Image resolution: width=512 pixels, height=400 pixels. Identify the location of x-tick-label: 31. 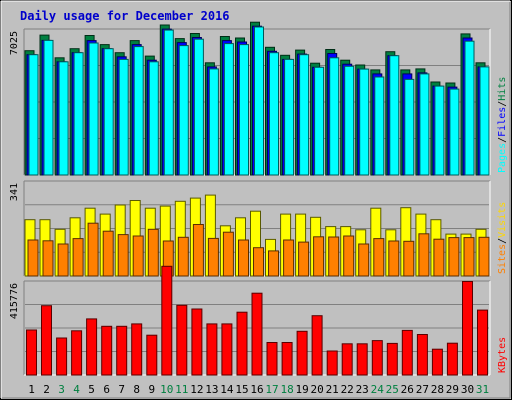
(482, 389).